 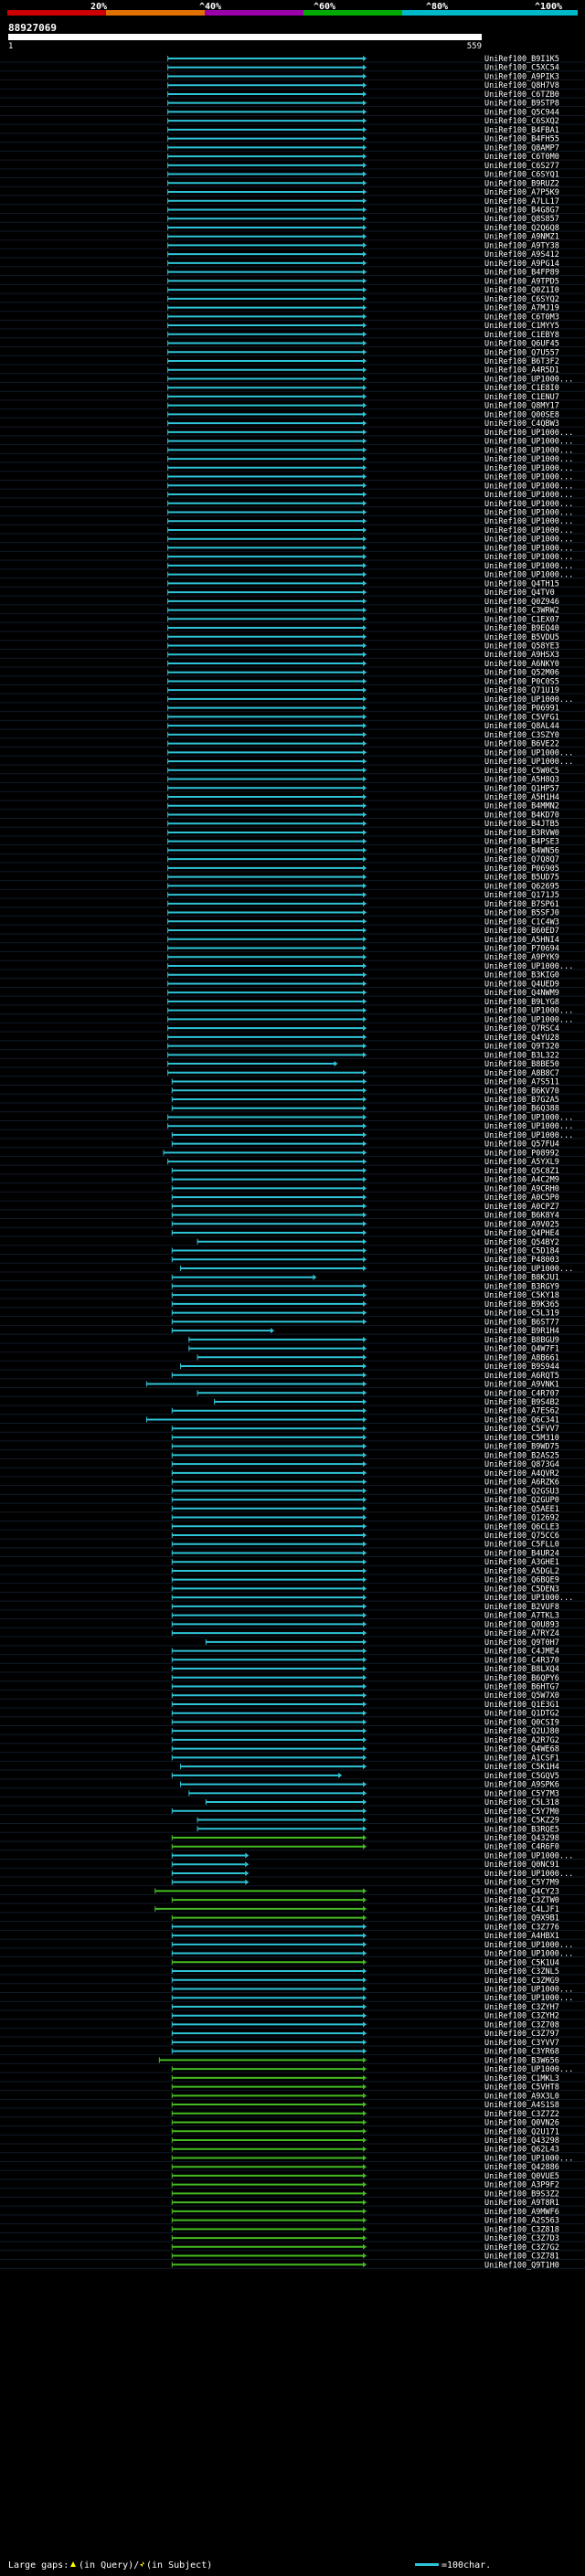 What do you see at coordinates (521, 1669) in the screenshot?
I see `hit-label: UniRef100_B8LXQ4` at bounding box center [521, 1669].